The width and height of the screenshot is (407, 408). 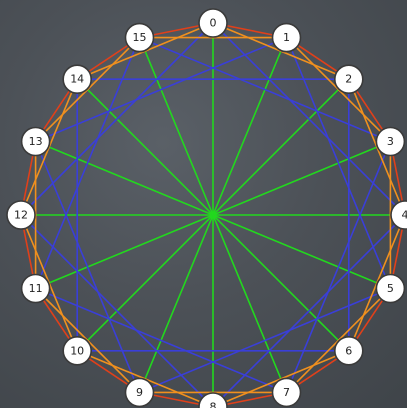 I want to click on node-label: 11, so click(x=36, y=288).